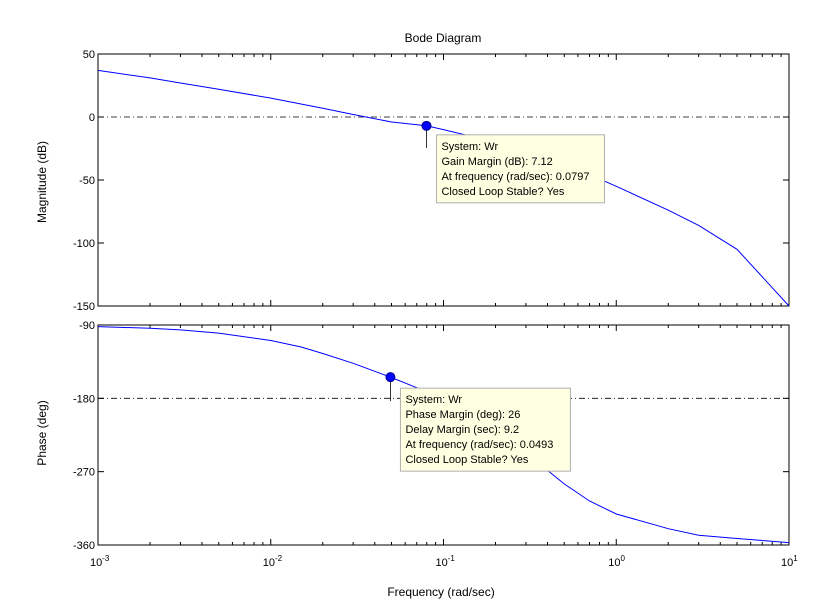 The height and width of the screenshot is (612, 817). Describe the element at coordinates (462, 415) in the screenshot. I see `phase-tooltip-line: Phase Margin (deg): 26` at that location.